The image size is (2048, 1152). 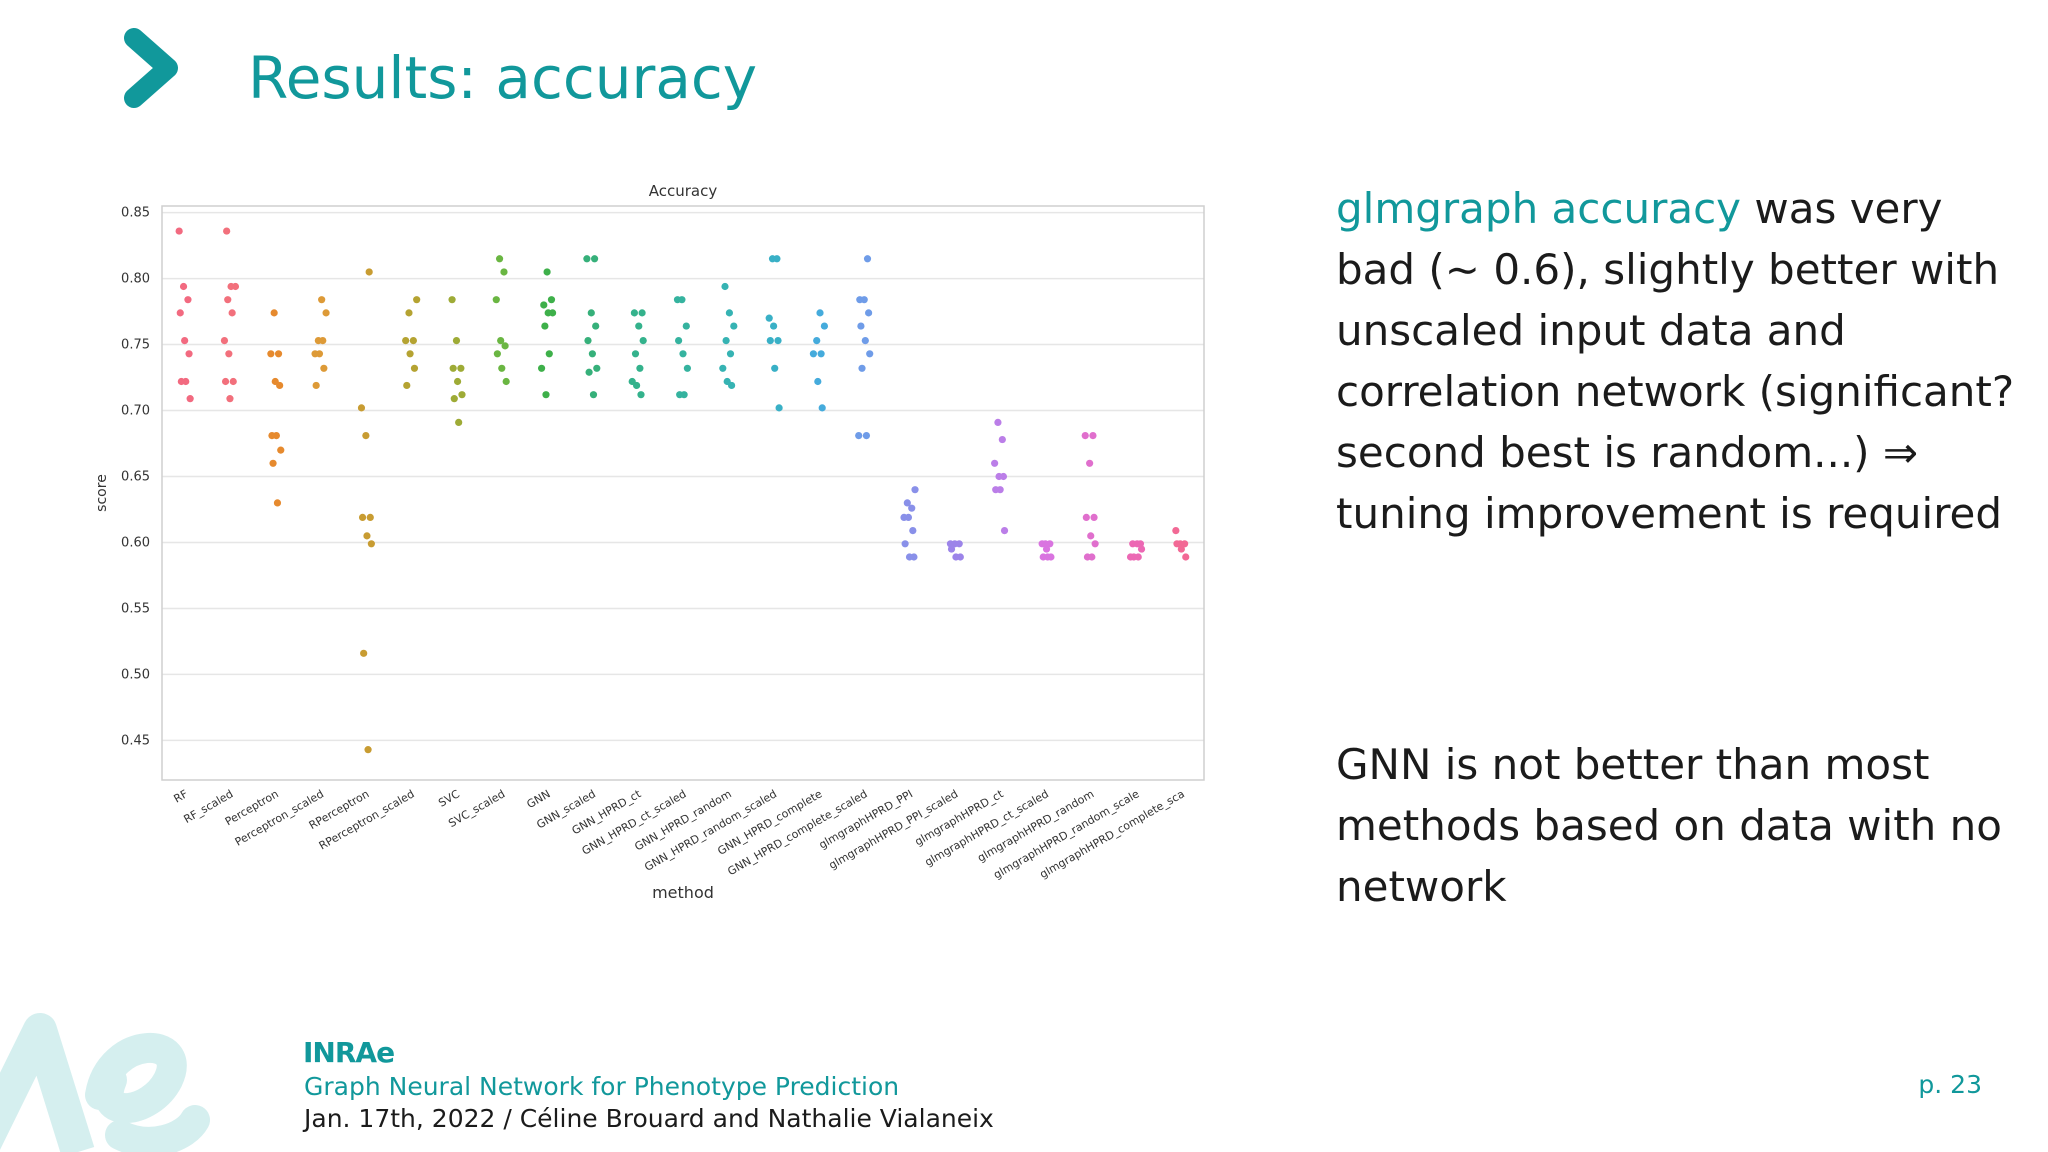 I want to click on y-tick-label: 0.75, so click(x=135, y=345).